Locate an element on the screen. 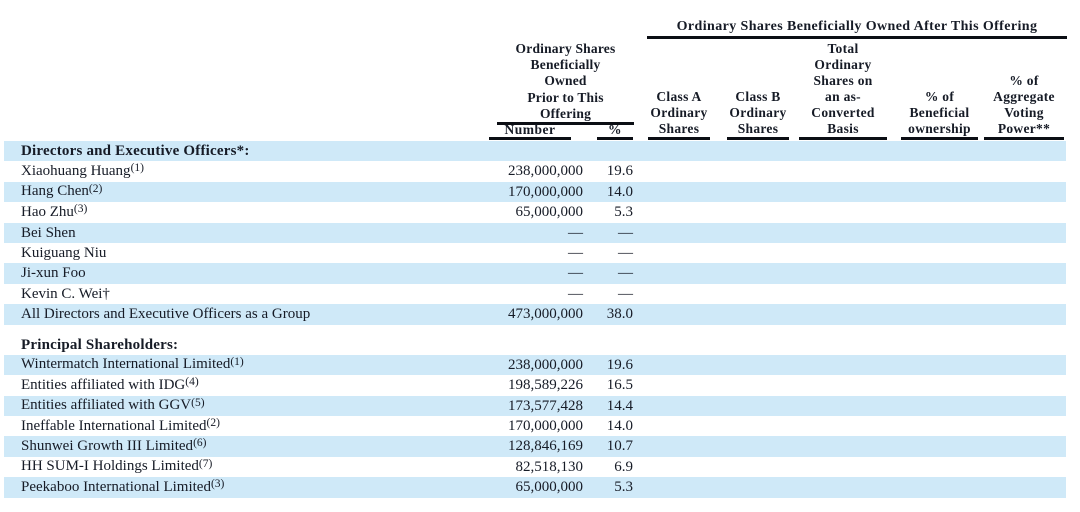 This screenshot has width=1080, height=512. column-header-class-a-ordinary-shares: Class A Ordinary Shares is located at coordinates (679, 90).